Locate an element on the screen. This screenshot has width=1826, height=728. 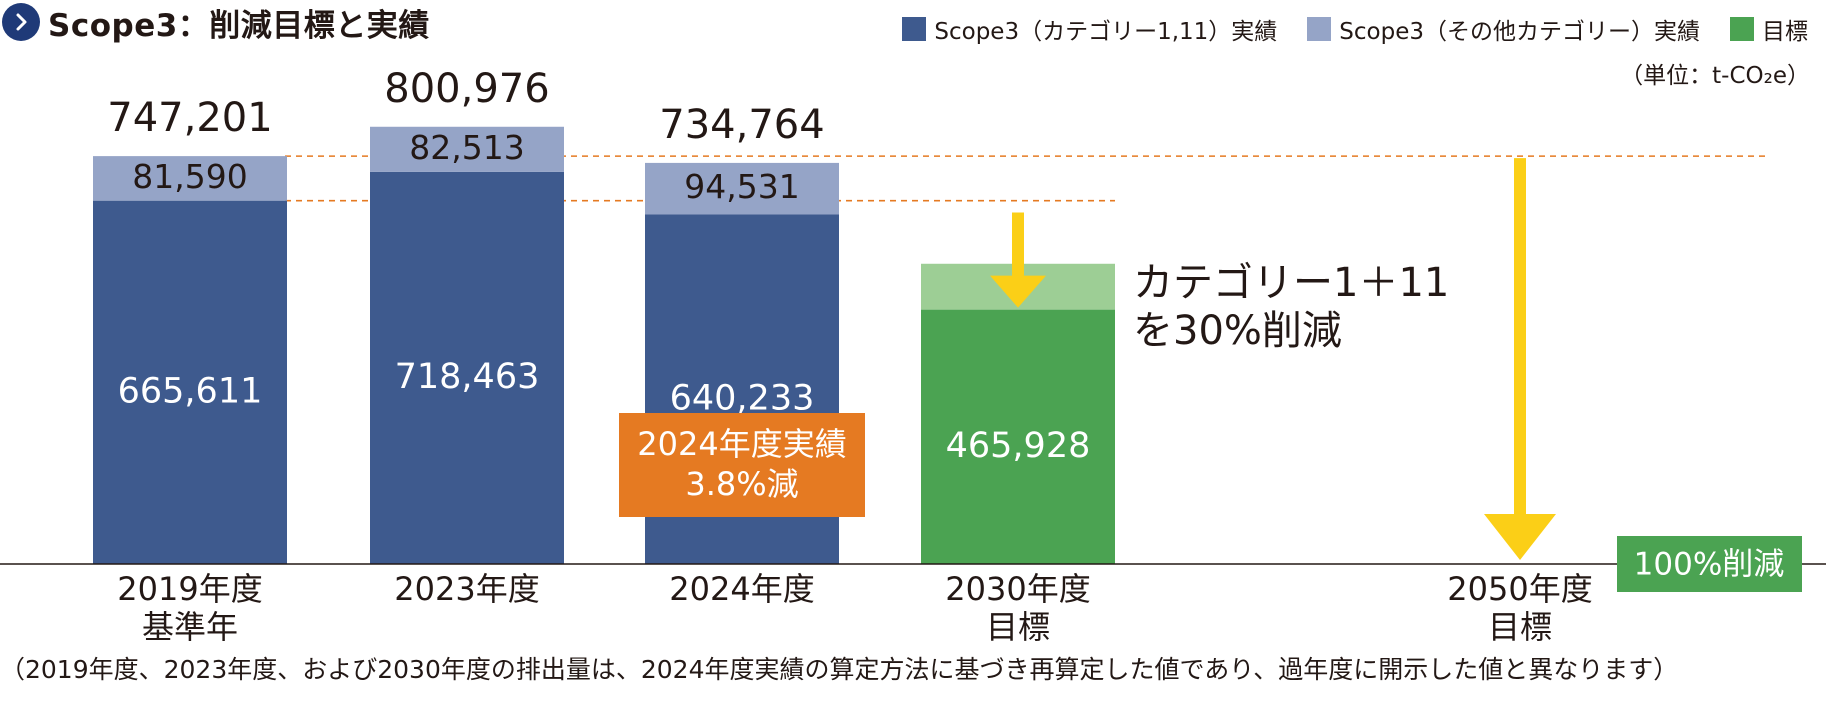
x-tick-label: 2030年度目標 is located at coordinates (1017, 608).